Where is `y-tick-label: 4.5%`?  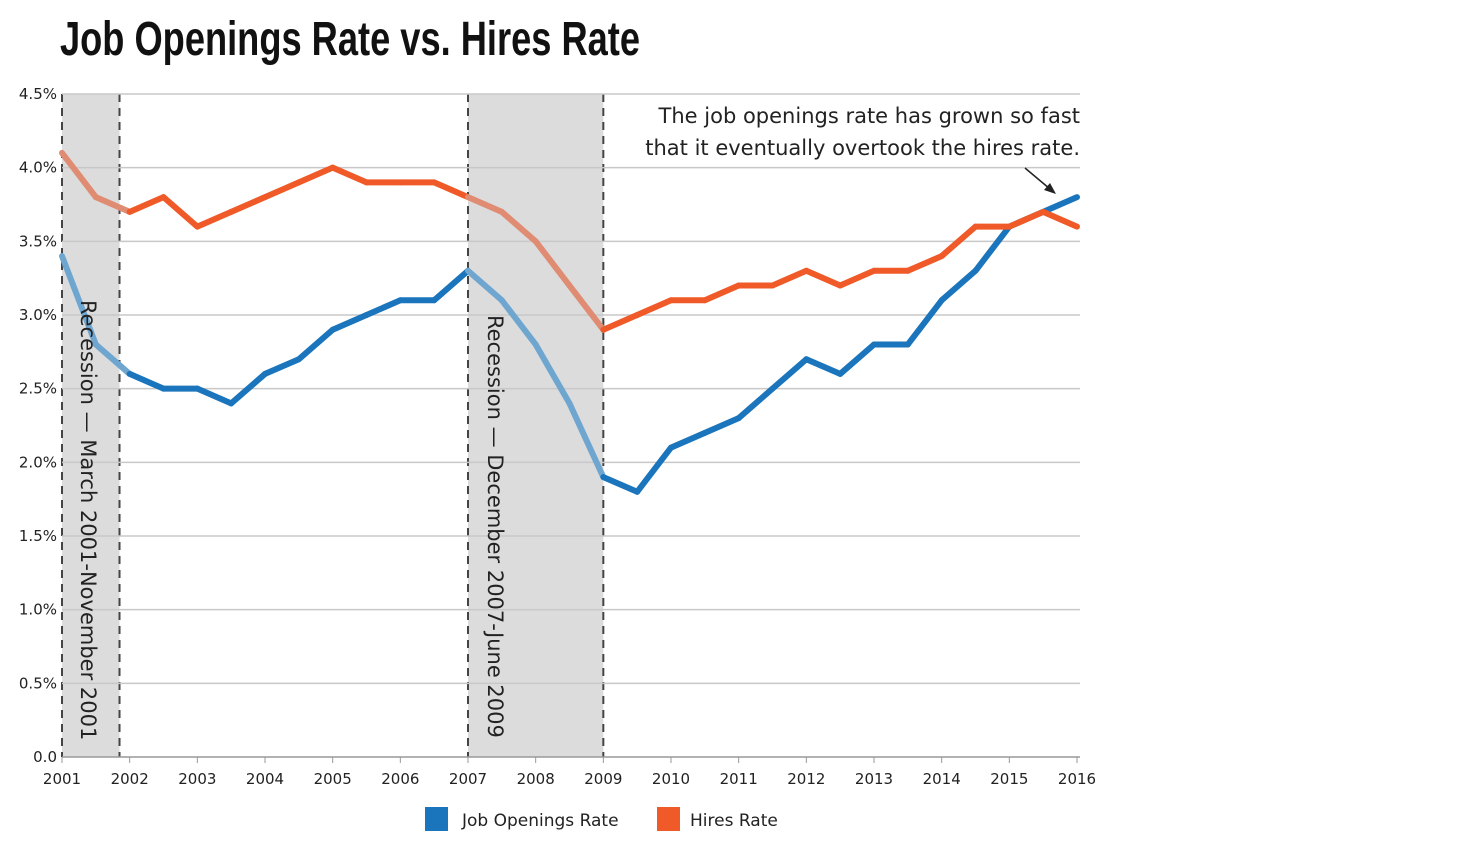
y-tick-label: 4.5% is located at coordinates (38, 94).